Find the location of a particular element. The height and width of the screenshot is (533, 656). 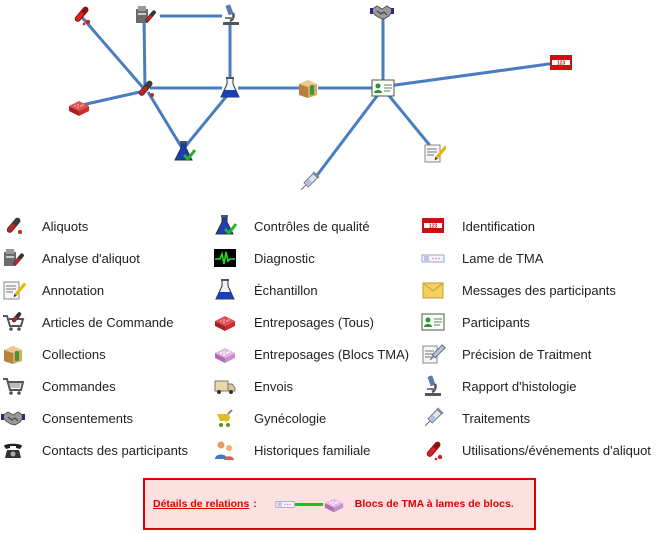

legend-label: Aliquots is located at coordinates (65, 226).